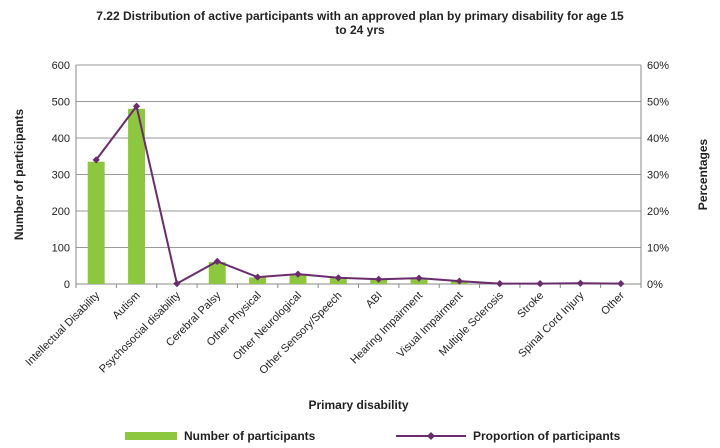  What do you see at coordinates (67, 285) in the screenshot?
I see `y-tick-label: 0` at bounding box center [67, 285].